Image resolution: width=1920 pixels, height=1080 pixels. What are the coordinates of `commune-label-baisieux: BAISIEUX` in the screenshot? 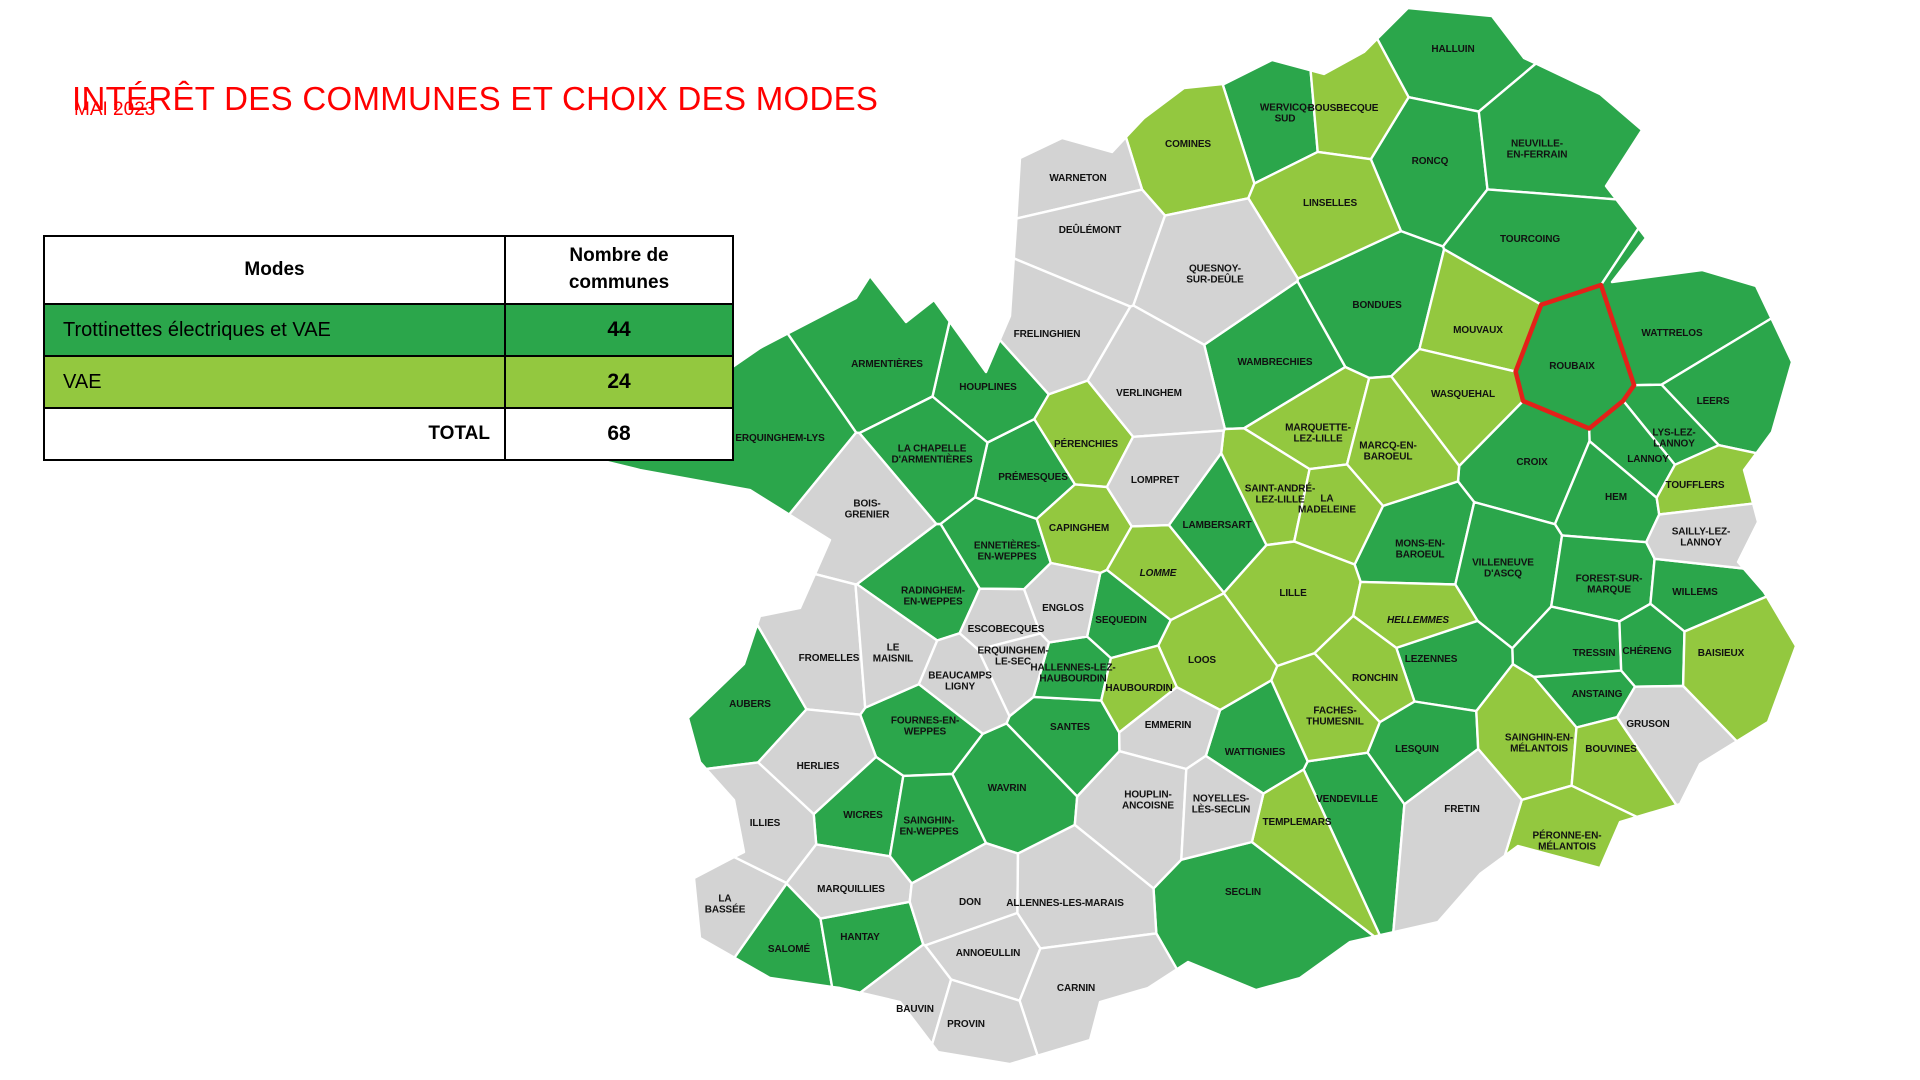 It's located at (1721, 653).